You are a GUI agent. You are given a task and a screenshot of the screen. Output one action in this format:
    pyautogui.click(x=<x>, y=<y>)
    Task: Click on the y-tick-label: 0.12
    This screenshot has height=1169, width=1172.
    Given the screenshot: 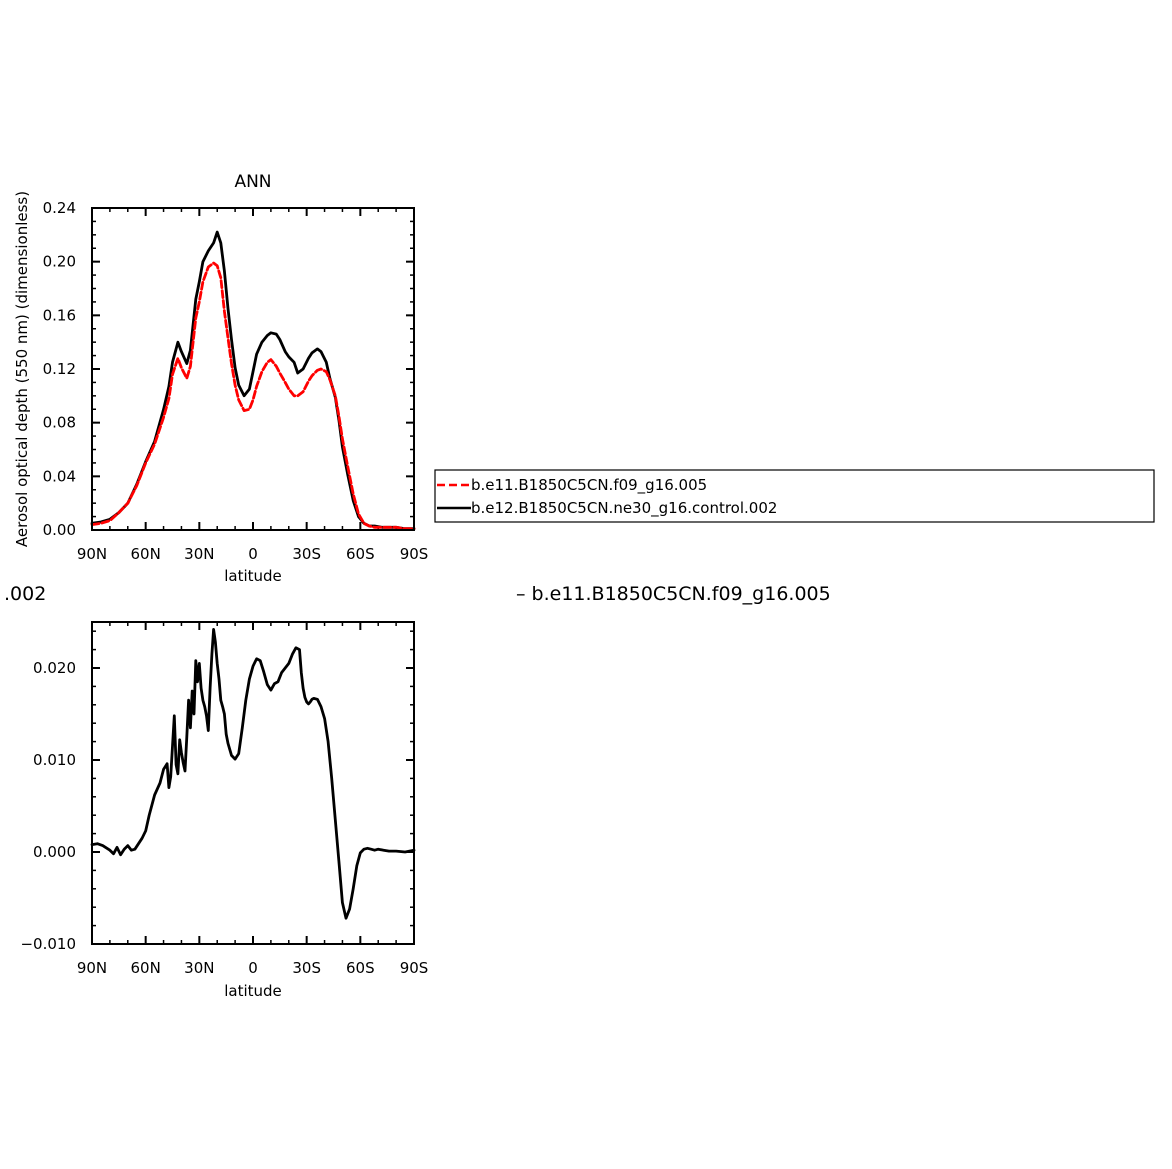 What is the action you would take?
    pyautogui.click(x=59, y=369)
    